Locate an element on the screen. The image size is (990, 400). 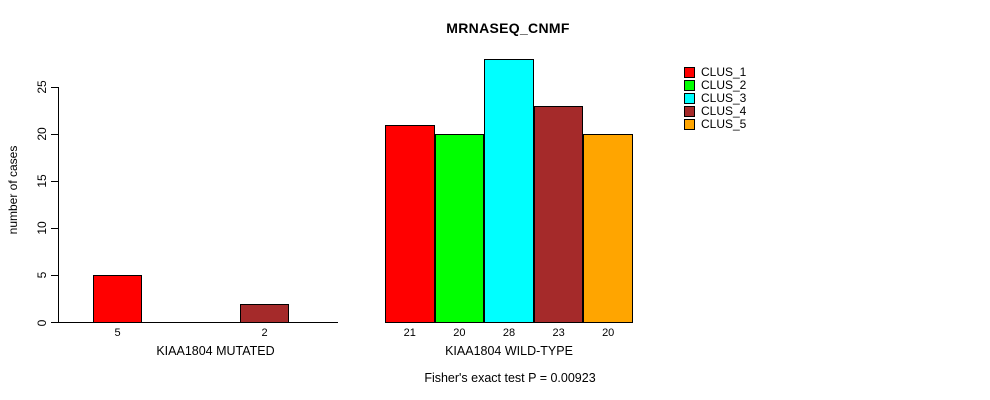
legend-item: CLUS_1 is located at coordinates (715, 72).